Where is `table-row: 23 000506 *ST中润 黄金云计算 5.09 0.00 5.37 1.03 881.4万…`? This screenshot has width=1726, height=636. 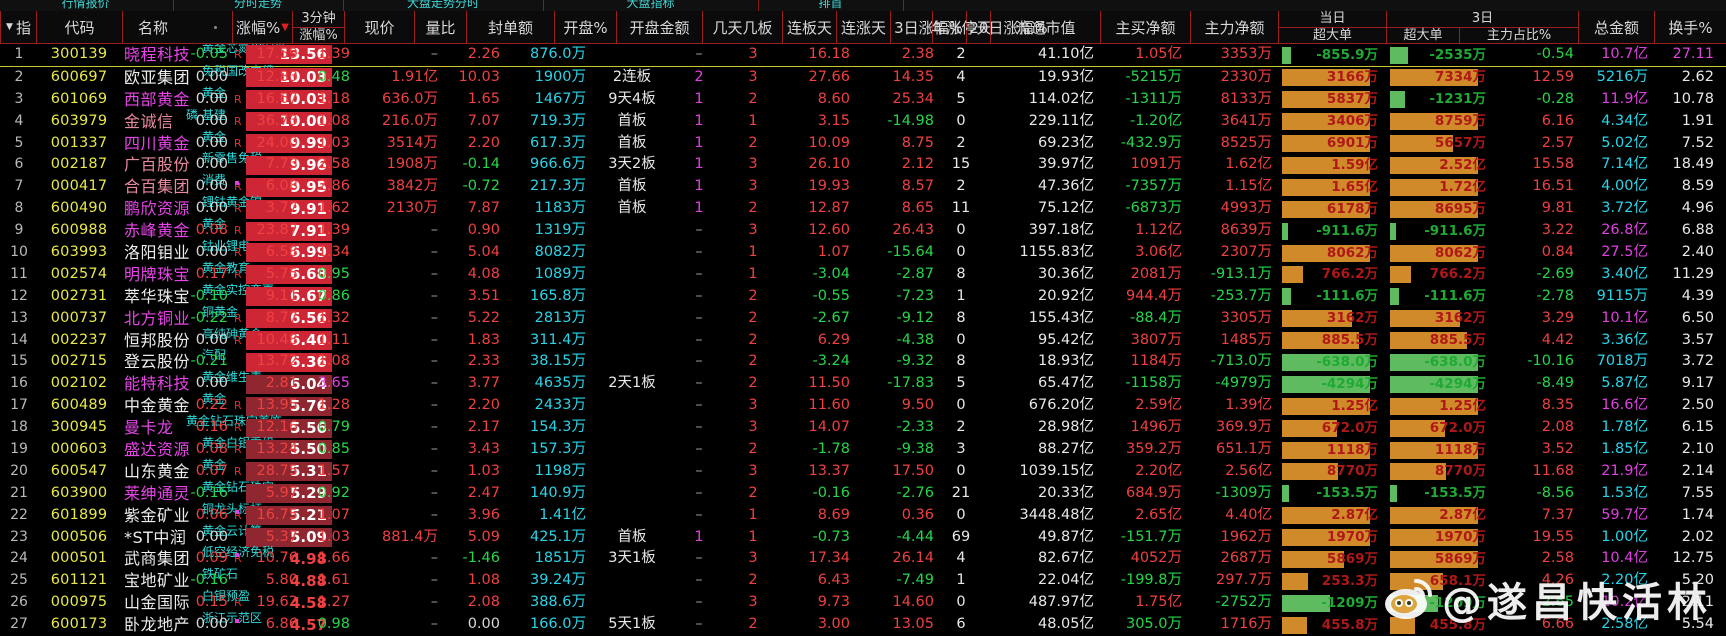
table-row: 23 000506 *ST中润 黄金云计算 5.09 0.00 5.37 1.03 881.4万… is located at coordinates (863, 536).